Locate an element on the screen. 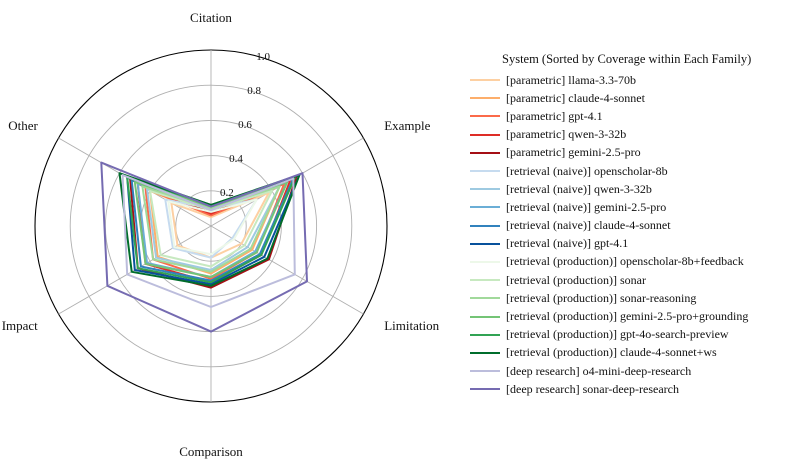 The height and width of the screenshot is (462, 785). legend-item: [retrieval (production)] sonar is located at coordinates (626, 280).